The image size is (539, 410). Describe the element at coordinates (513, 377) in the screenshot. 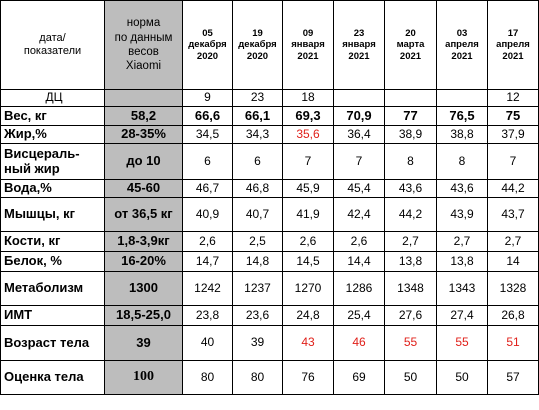

I see `value-cell: 57` at that location.